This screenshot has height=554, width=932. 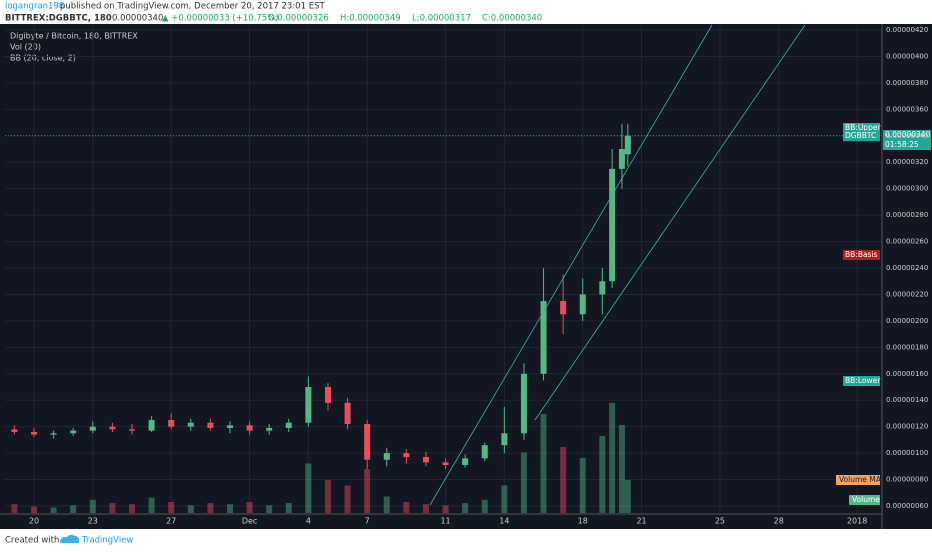 I want to click on footer-created: Created with, so click(x=32, y=541).